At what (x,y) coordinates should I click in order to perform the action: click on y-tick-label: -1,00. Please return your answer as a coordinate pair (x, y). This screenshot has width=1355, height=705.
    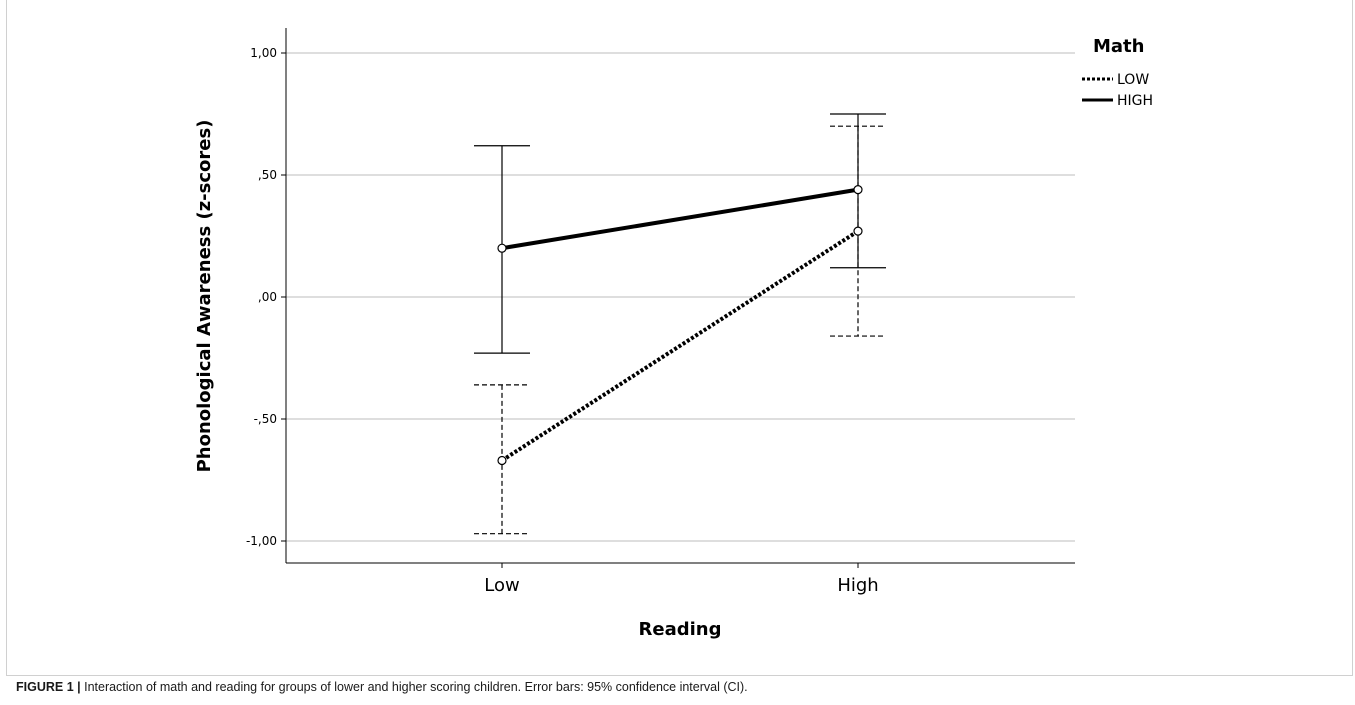
    Looking at the image, I should click on (261, 541).